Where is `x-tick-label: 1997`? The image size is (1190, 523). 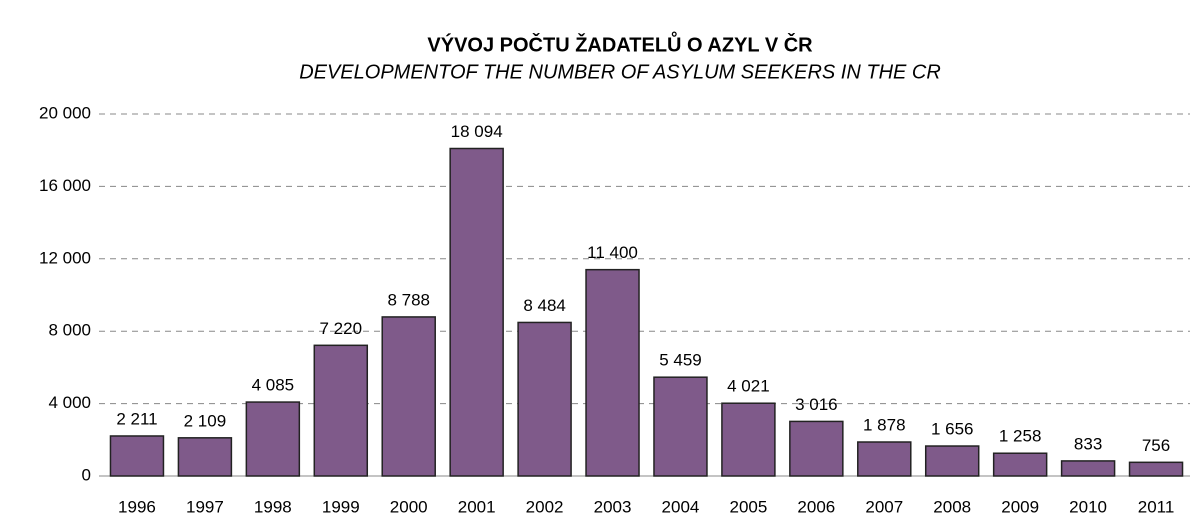 x-tick-label: 1997 is located at coordinates (205, 506).